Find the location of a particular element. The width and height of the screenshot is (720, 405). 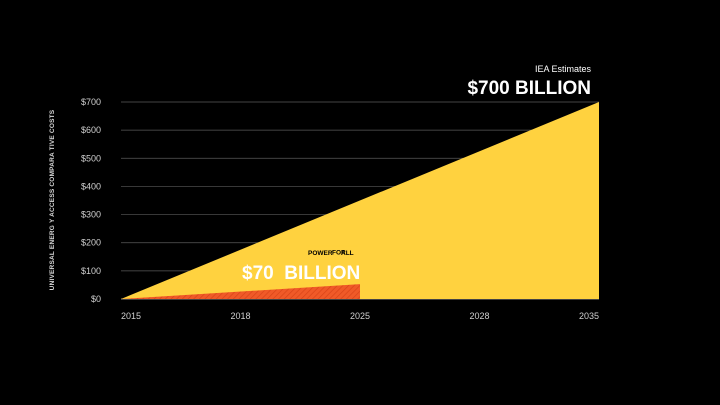

y-tick-label: $400 is located at coordinates (91, 186).